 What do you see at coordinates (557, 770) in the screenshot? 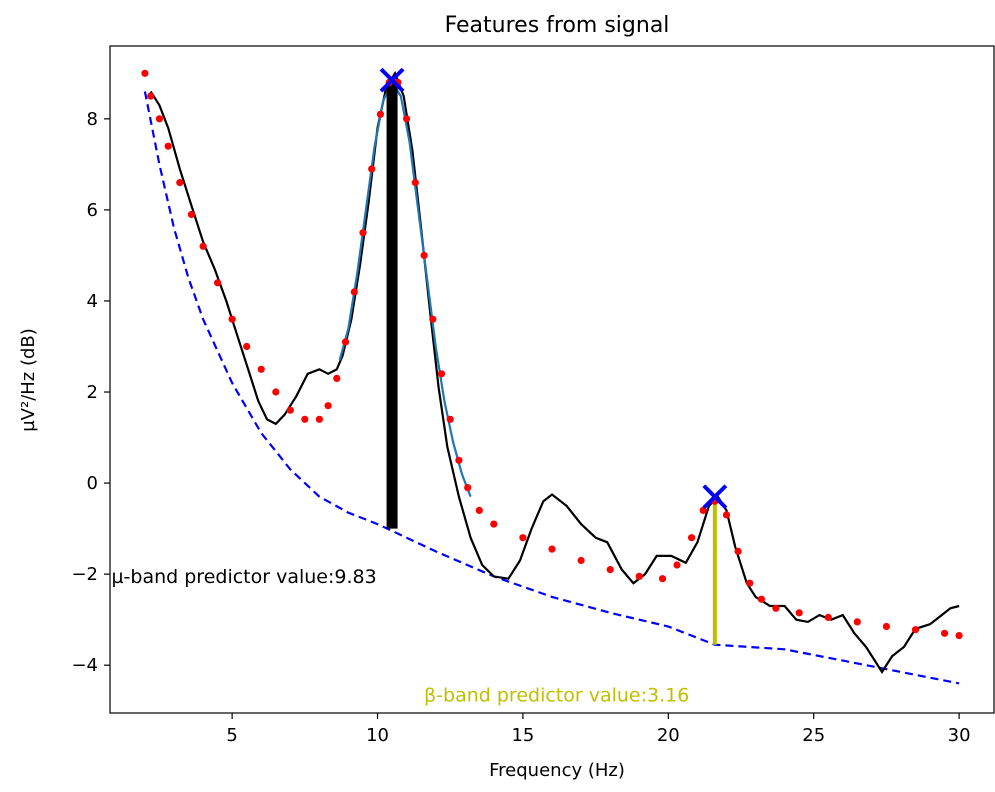
I see `x-axis-label: Frequency (Hz)` at bounding box center [557, 770].